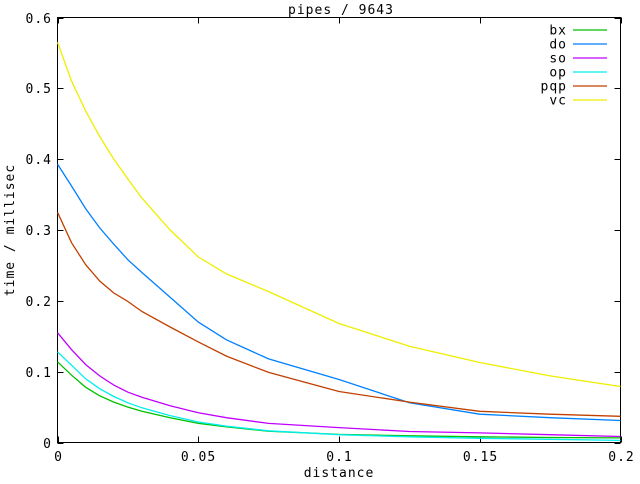 This screenshot has height=484, width=640. What do you see at coordinates (47, 444) in the screenshot?
I see `y-tick-label: 0` at bounding box center [47, 444].